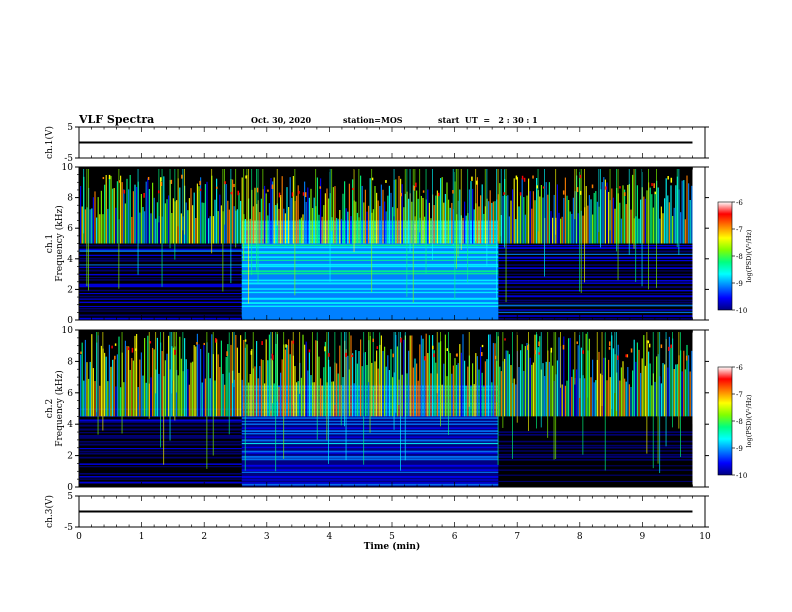 The height and width of the screenshot is (612, 792). What do you see at coordinates (70, 362) in the screenshot?
I see `ytick-label: 8` at bounding box center [70, 362].